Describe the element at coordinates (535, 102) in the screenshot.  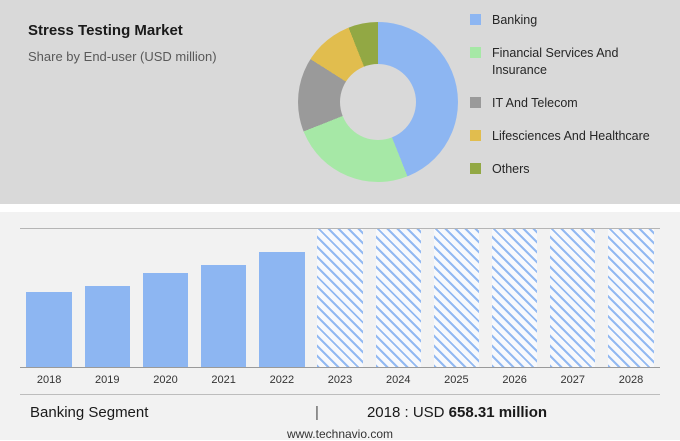
I see `legend-label: IT And Telecom` at that location.